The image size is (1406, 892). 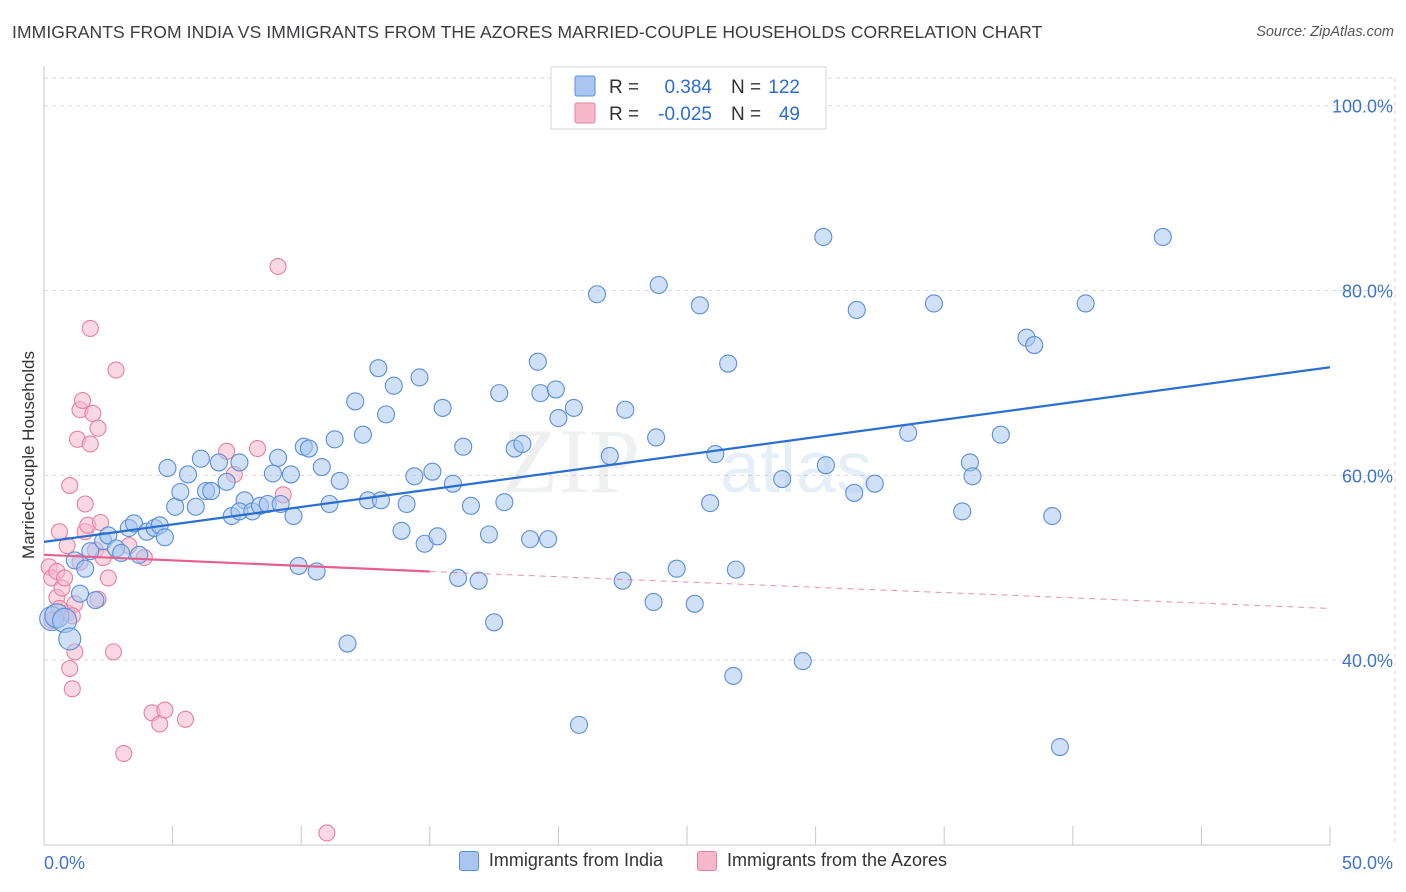 I want to click on x-tick-label-min: 0.0%, so click(x=64, y=863).